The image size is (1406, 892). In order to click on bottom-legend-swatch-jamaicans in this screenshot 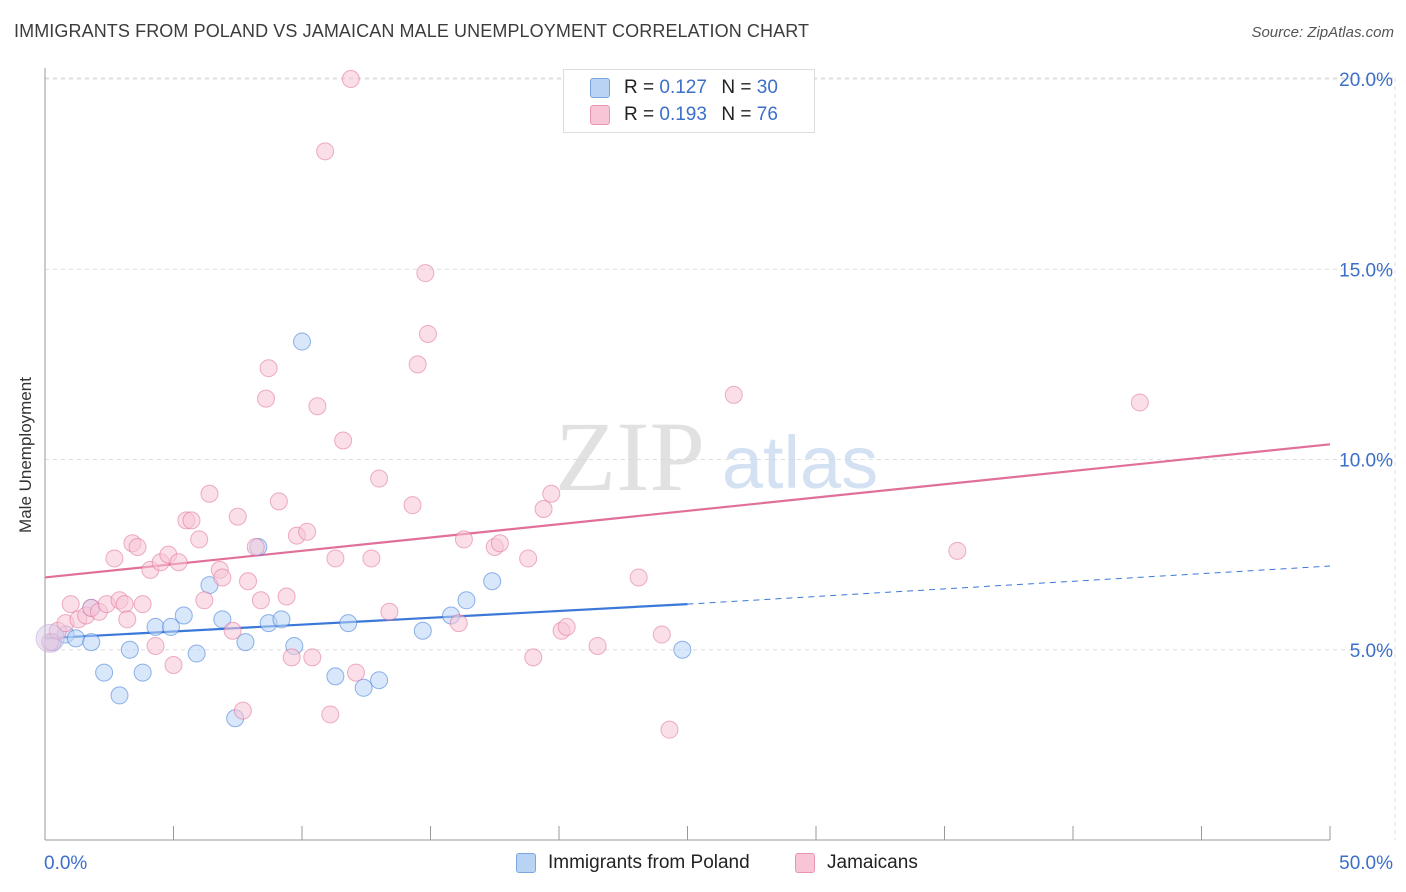, I will do `click(805, 863)`.